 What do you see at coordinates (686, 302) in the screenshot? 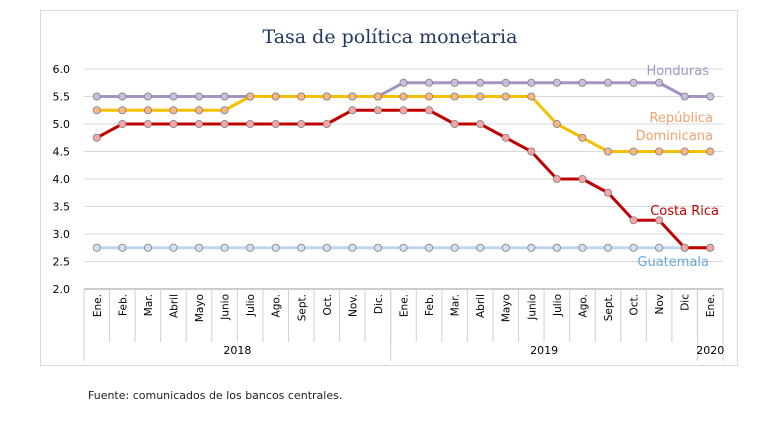
I see `x-tick-label: Dic` at bounding box center [686, 302].